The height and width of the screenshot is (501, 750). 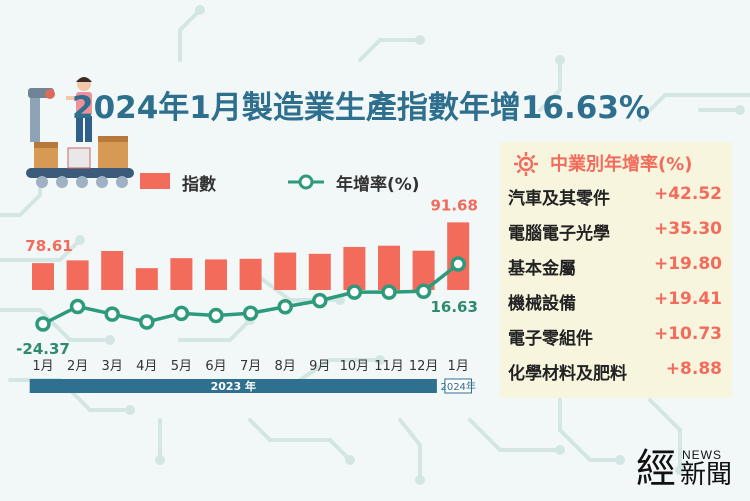 I want to click on x-tick-label: 3月, so click(x=112, y=366).